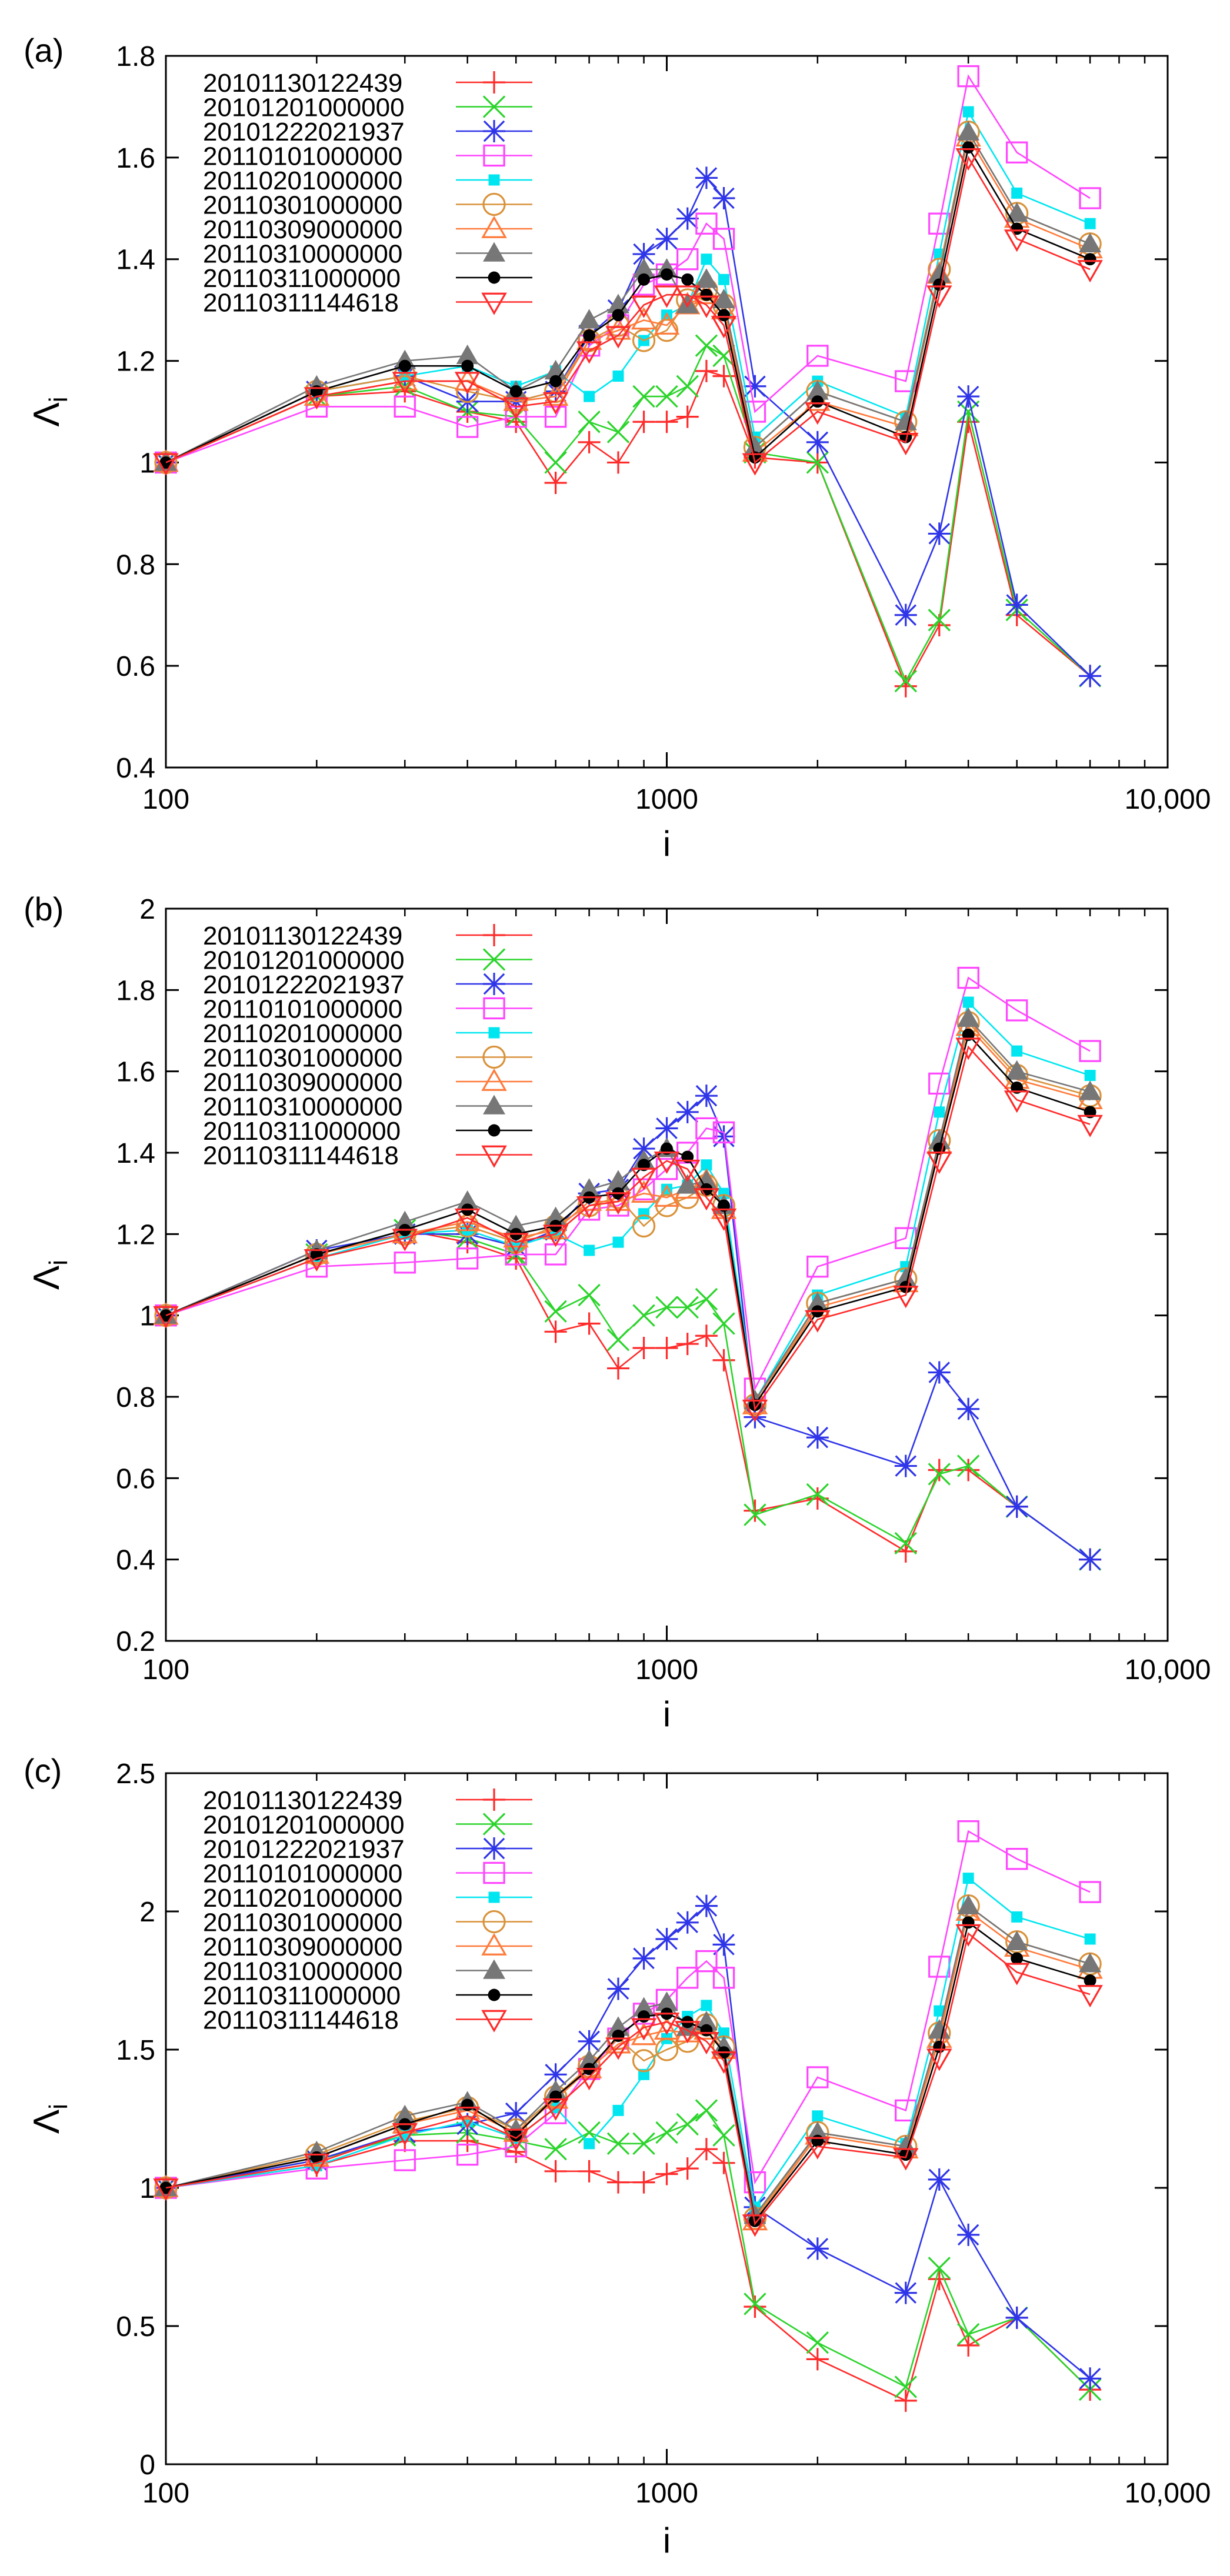 This screenshot has height=2576, width=1230. I want to click on panel-label: (c), so click(43, 1770).